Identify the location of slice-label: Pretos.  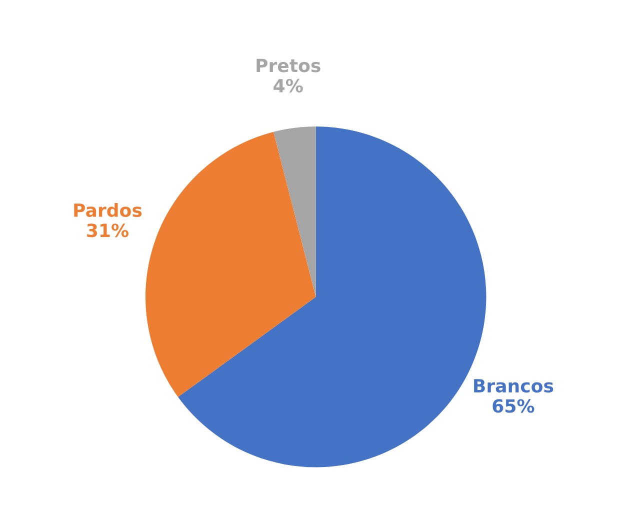
(288, 65).